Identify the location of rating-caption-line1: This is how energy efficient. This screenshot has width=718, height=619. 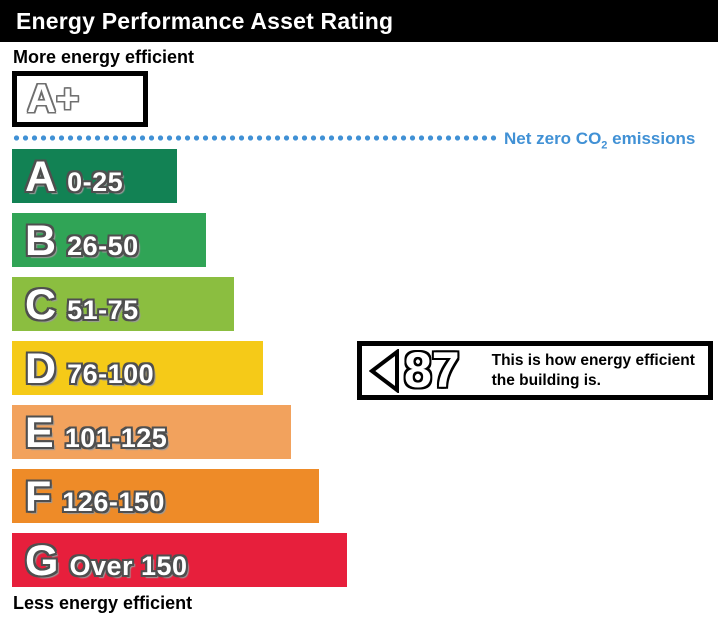
(593, 361).